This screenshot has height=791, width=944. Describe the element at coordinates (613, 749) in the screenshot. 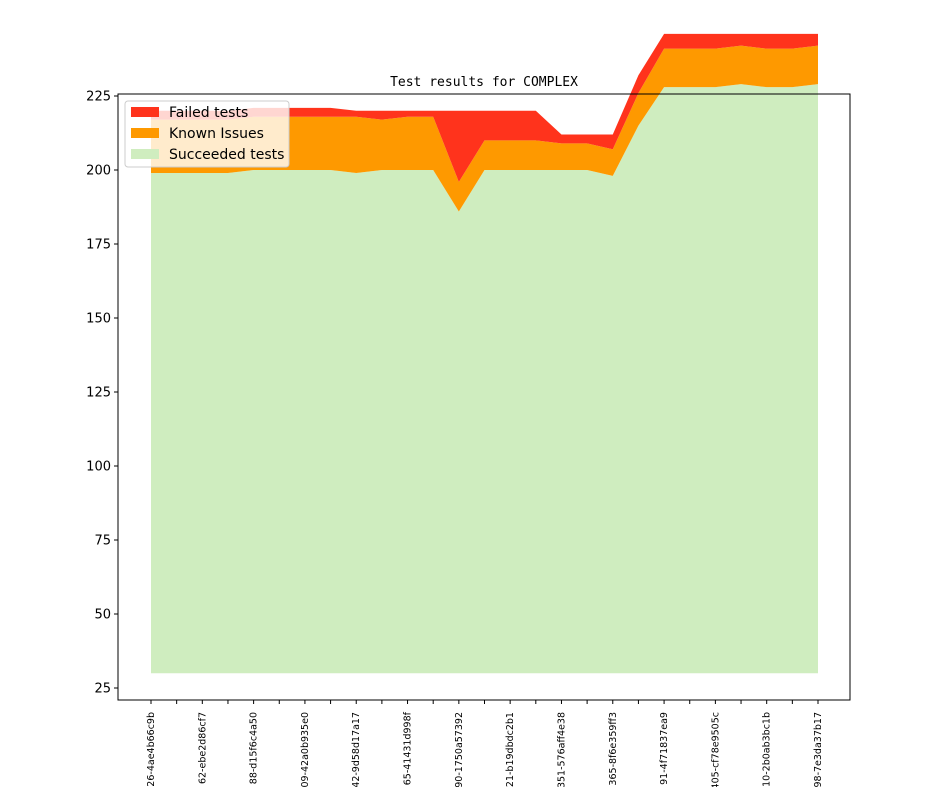

I see `x-tick-label: 365-8f6e359ff3` at that location.